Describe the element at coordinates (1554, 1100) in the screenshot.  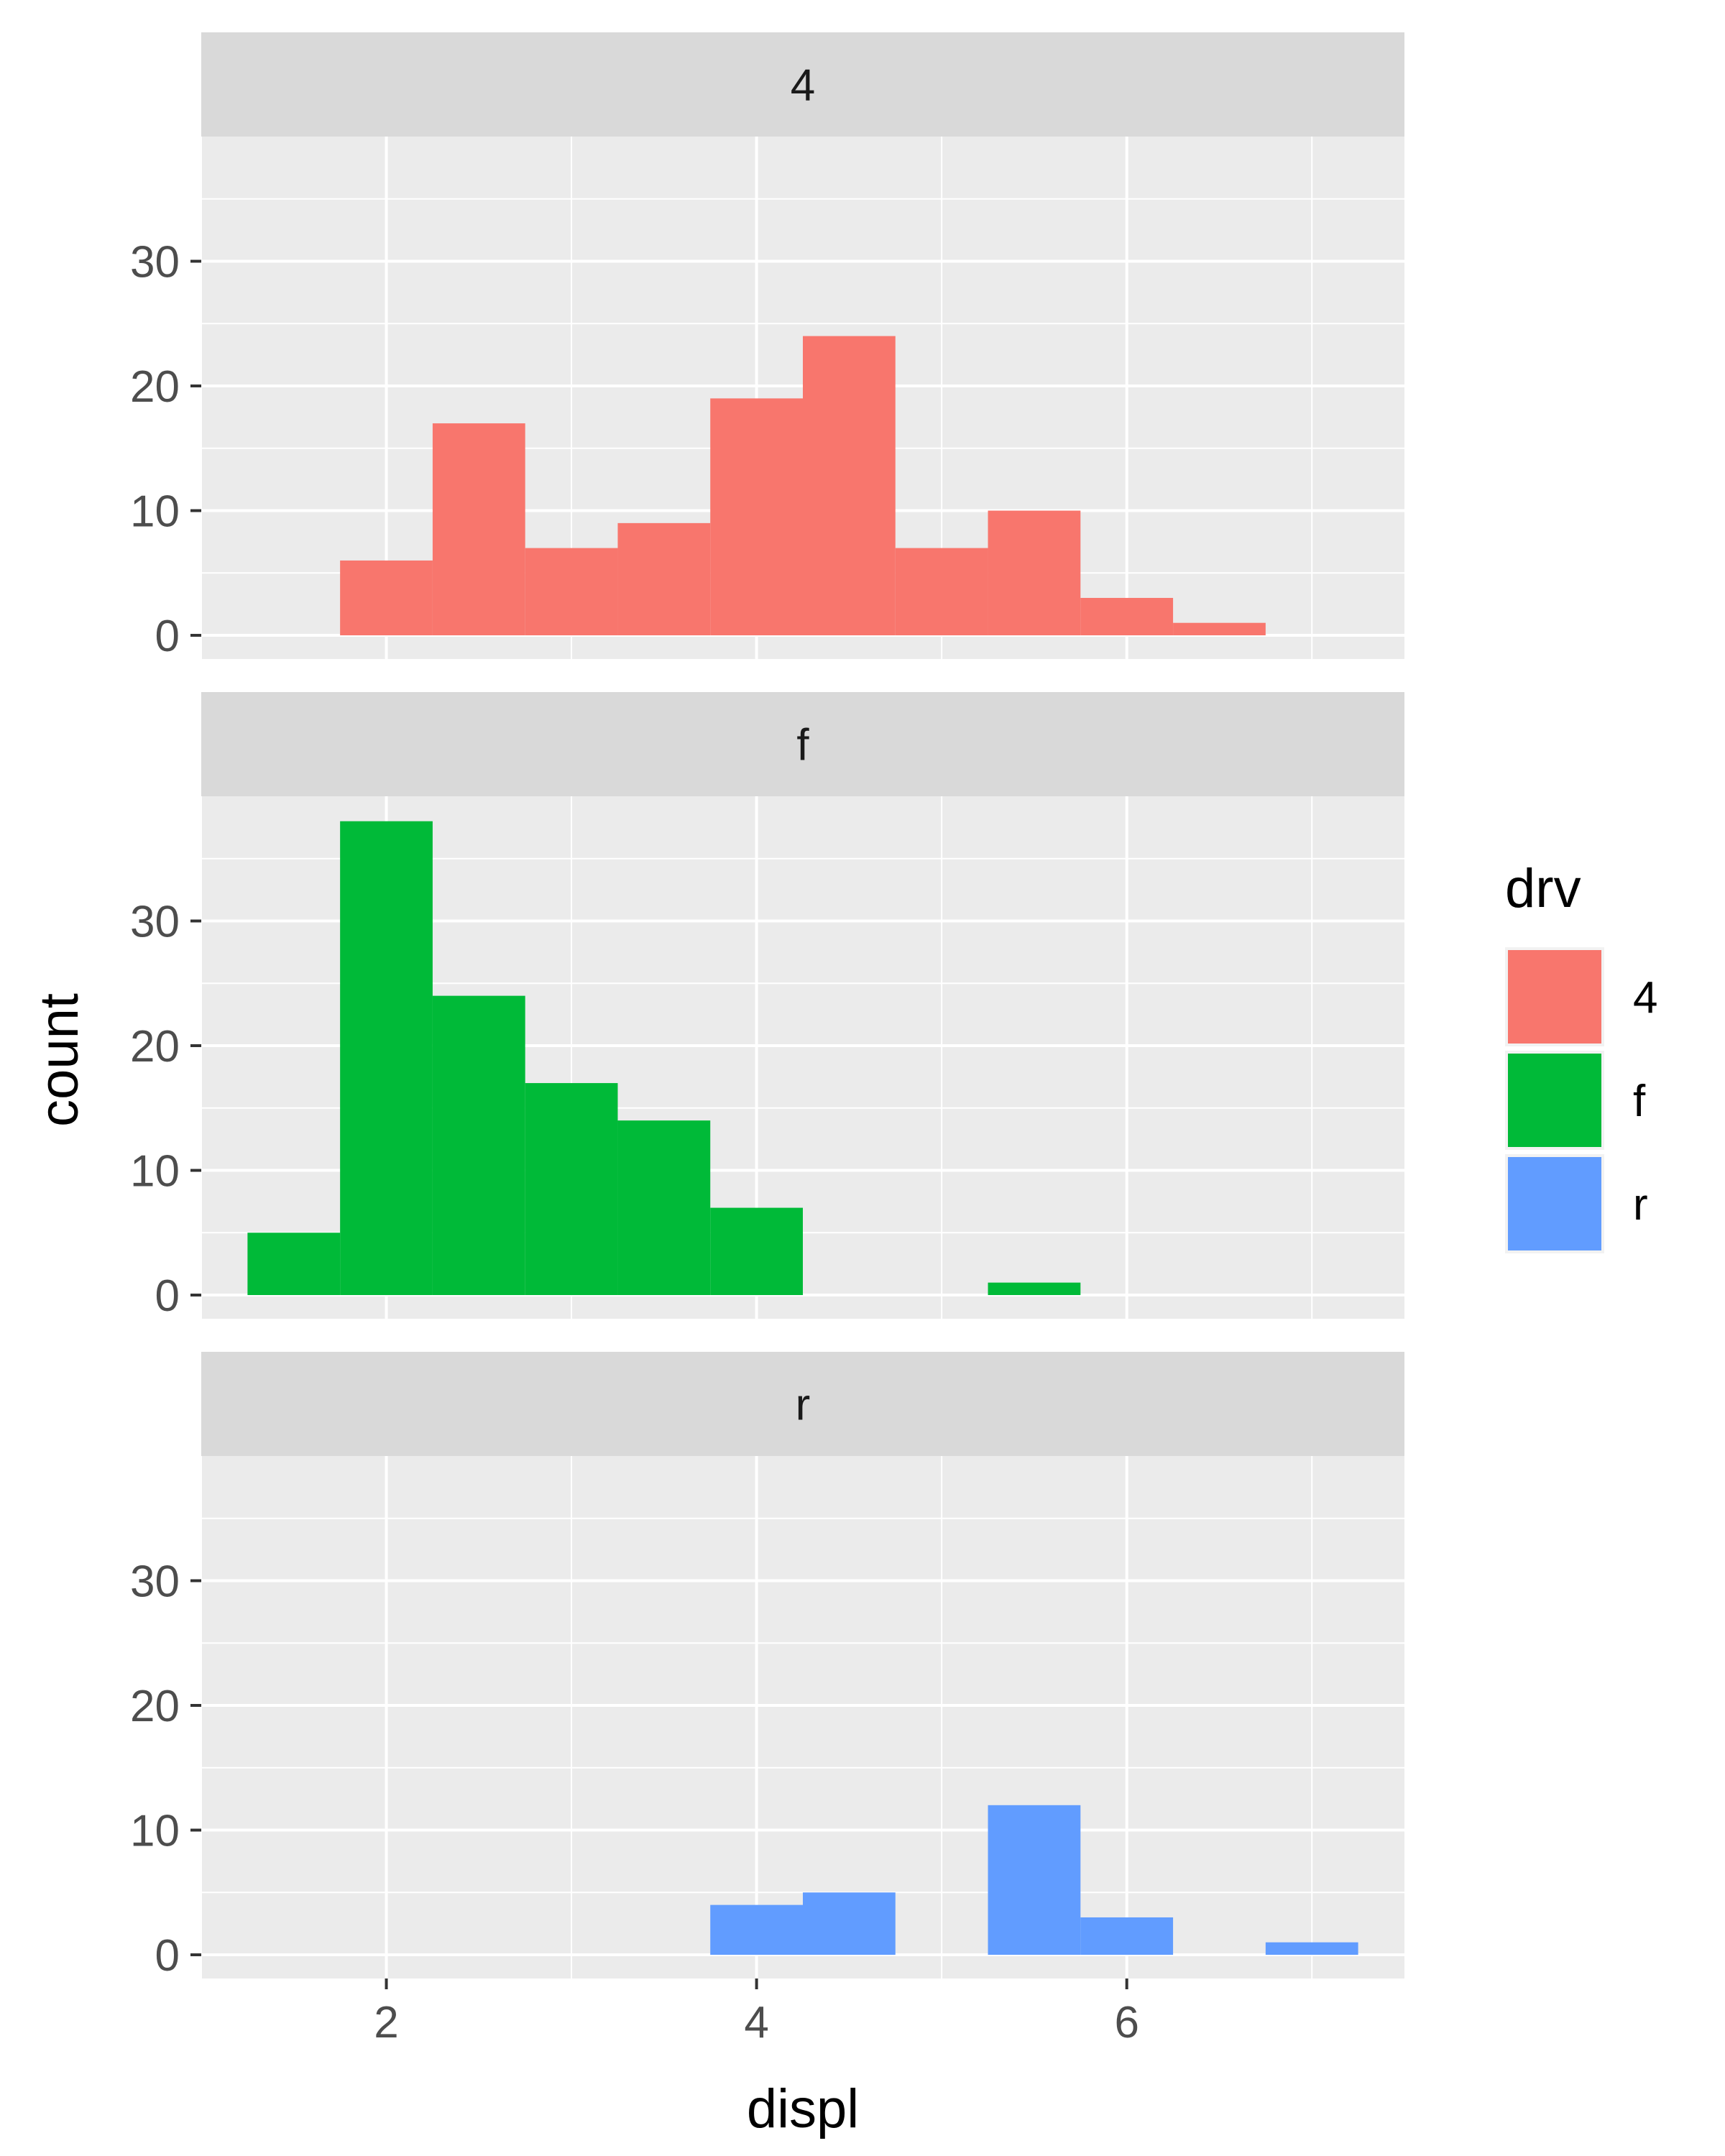
I see `legend-swatch-f` at that location.